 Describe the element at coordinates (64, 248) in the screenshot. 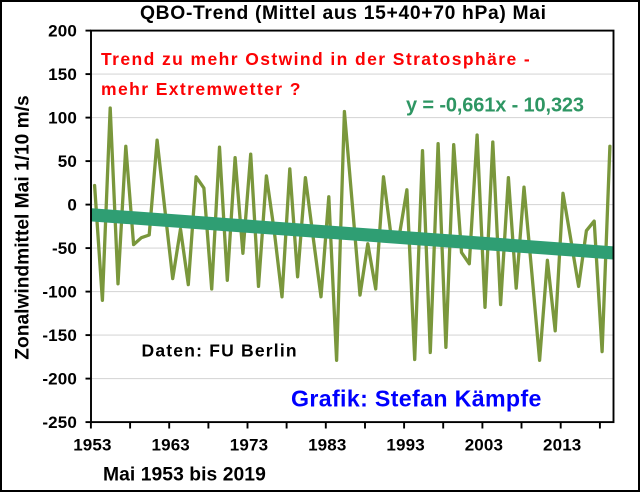

I see `svg-text: -50` at that location.